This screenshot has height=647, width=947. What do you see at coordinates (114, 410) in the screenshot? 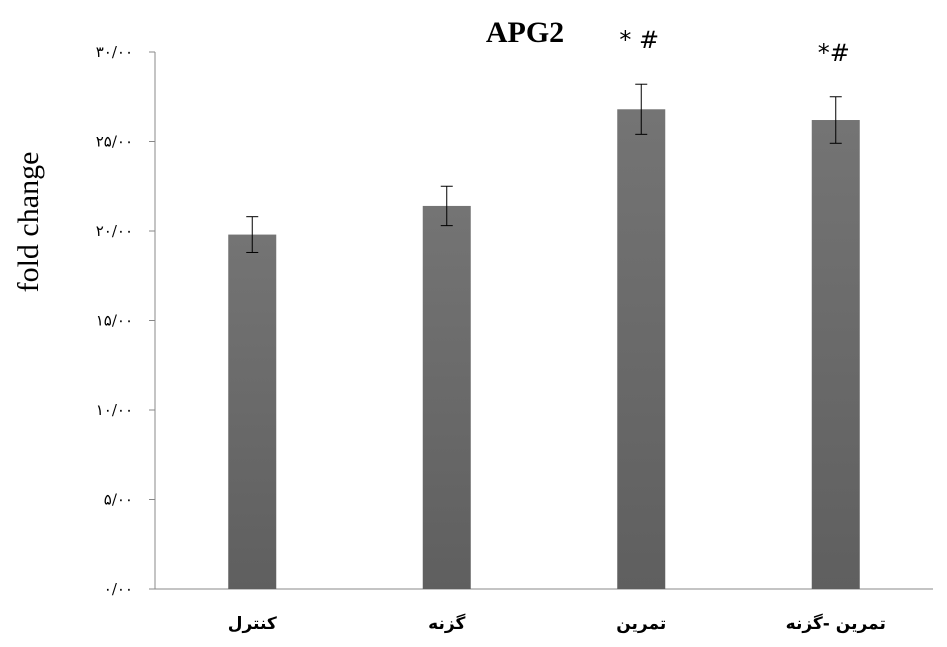
I see `y-tick-label: ۱۰/۰۰` at bounding box center [114, 410].